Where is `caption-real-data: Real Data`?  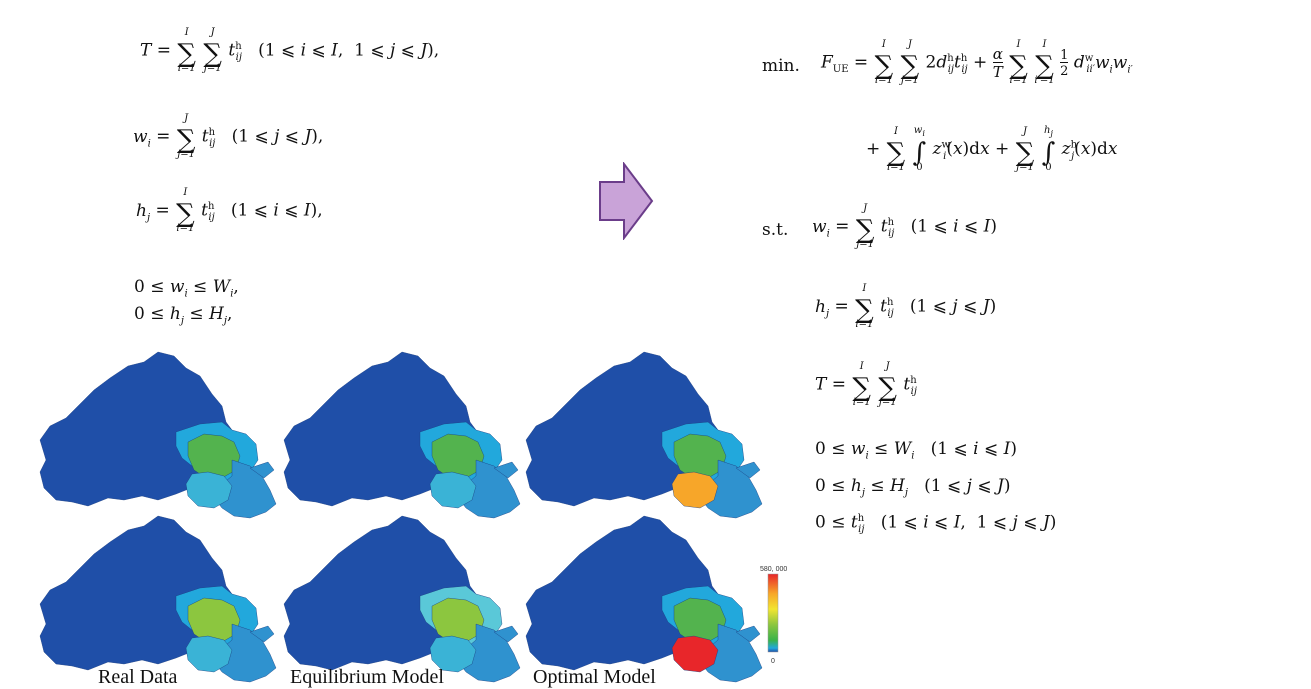 caption-real-data: Real Data is located at coordinates (138, 677).